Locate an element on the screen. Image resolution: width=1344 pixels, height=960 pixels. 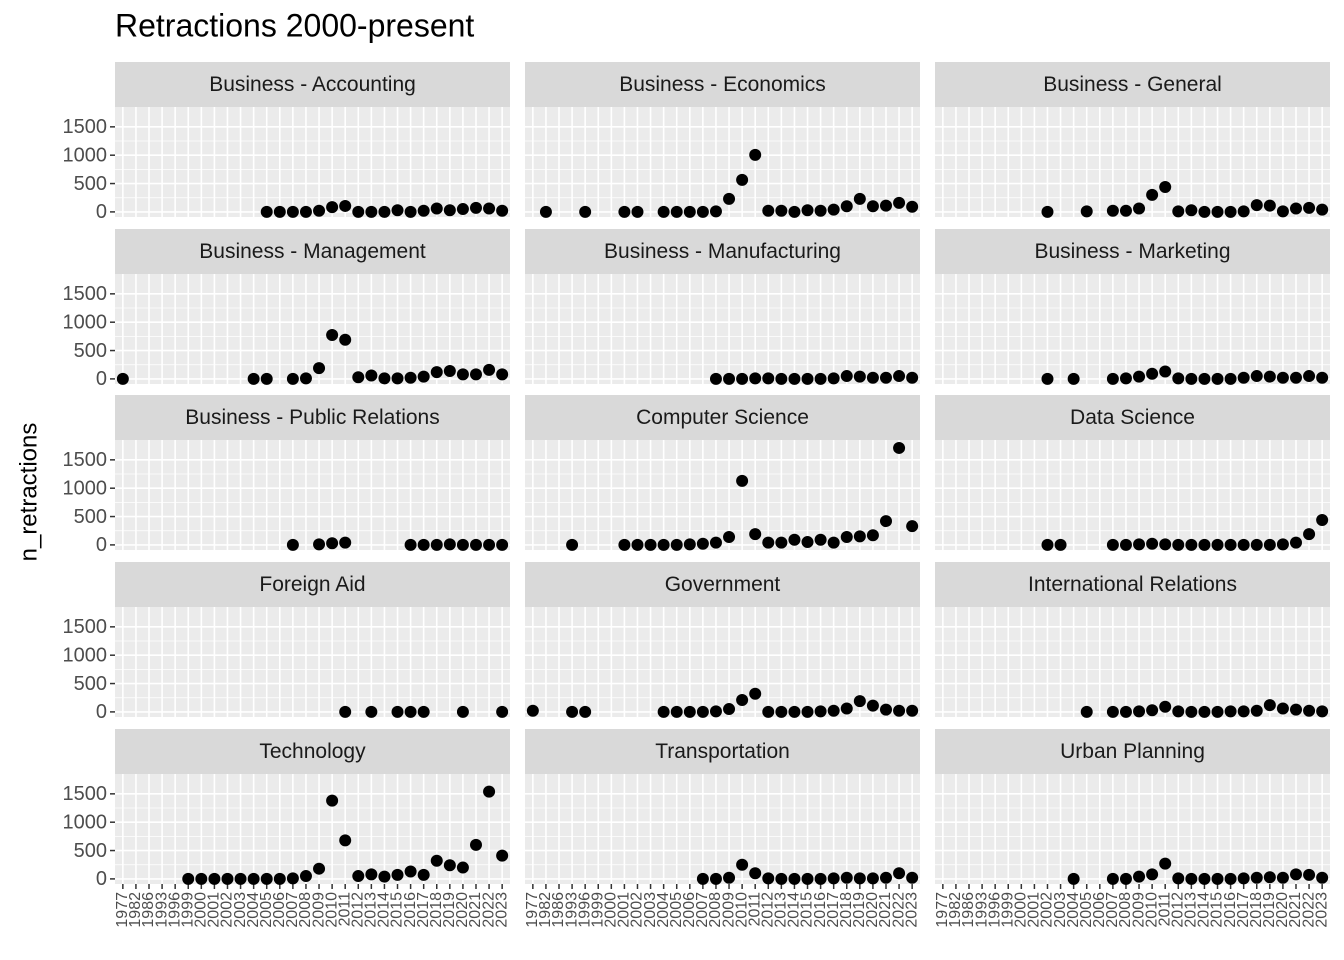
y-tick-label: 1000 is located at coordinates (85, 822).